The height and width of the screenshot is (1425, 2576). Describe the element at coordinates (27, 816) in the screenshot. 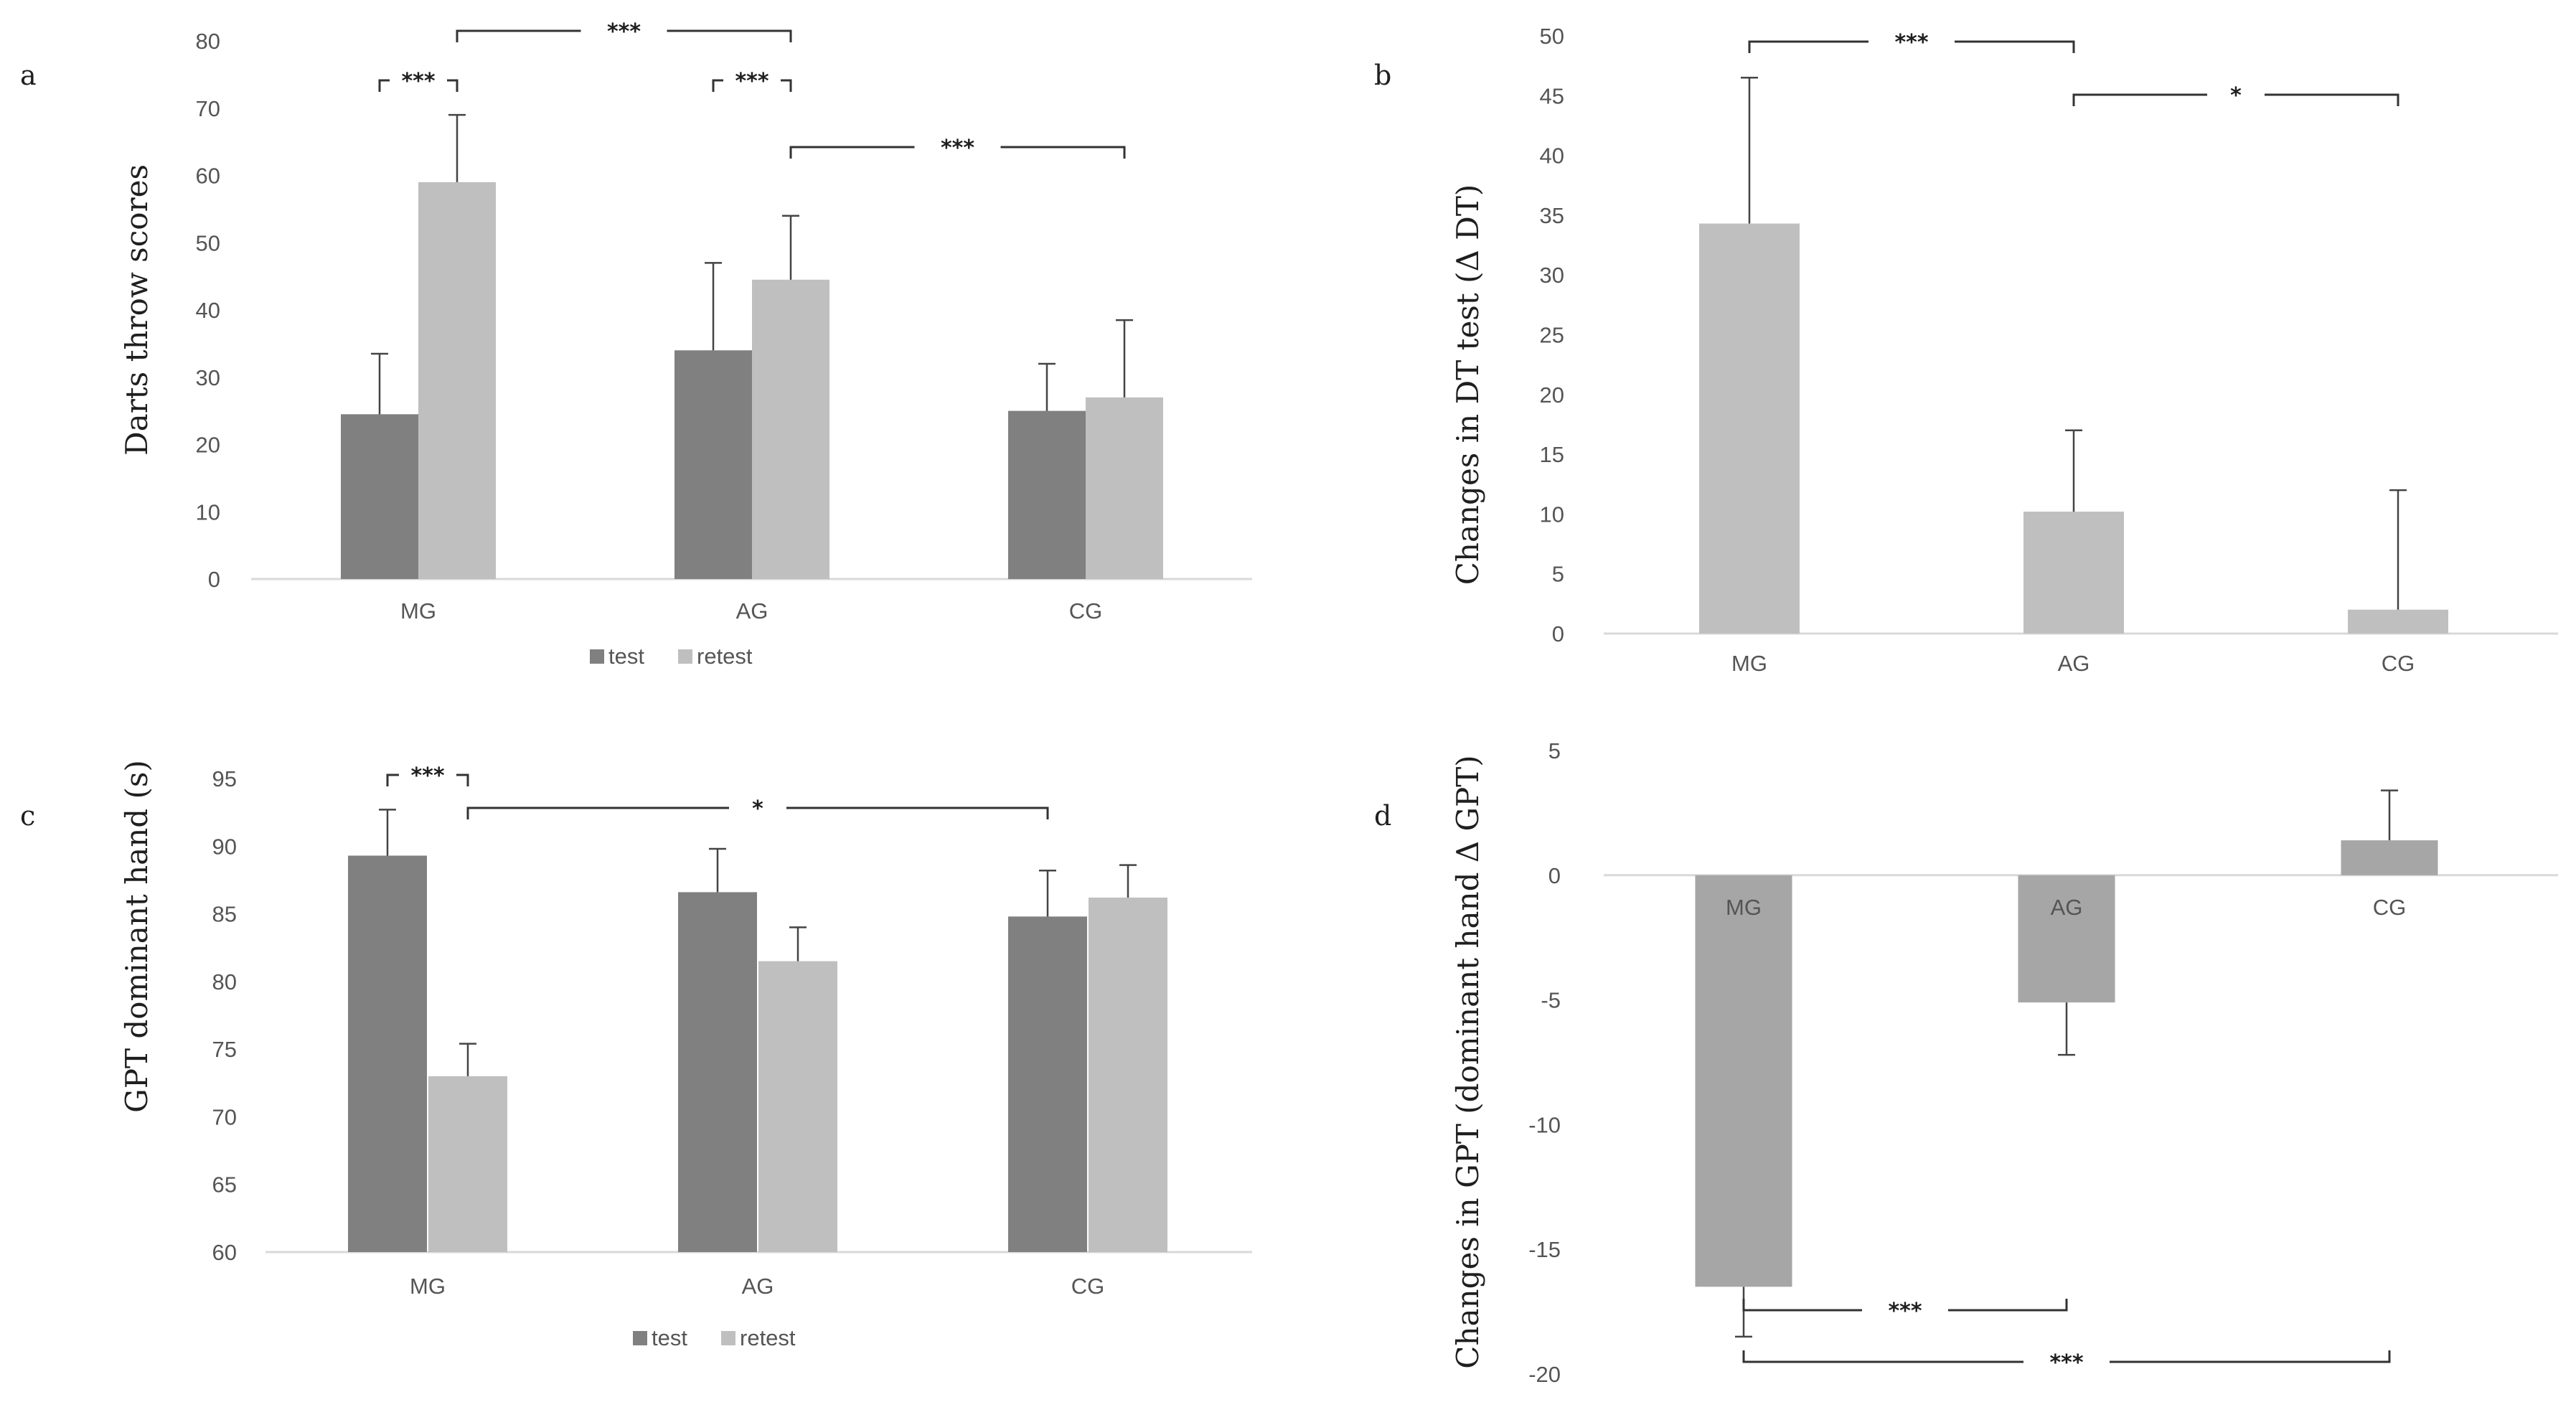

I see `panel-letter: c` at that location.